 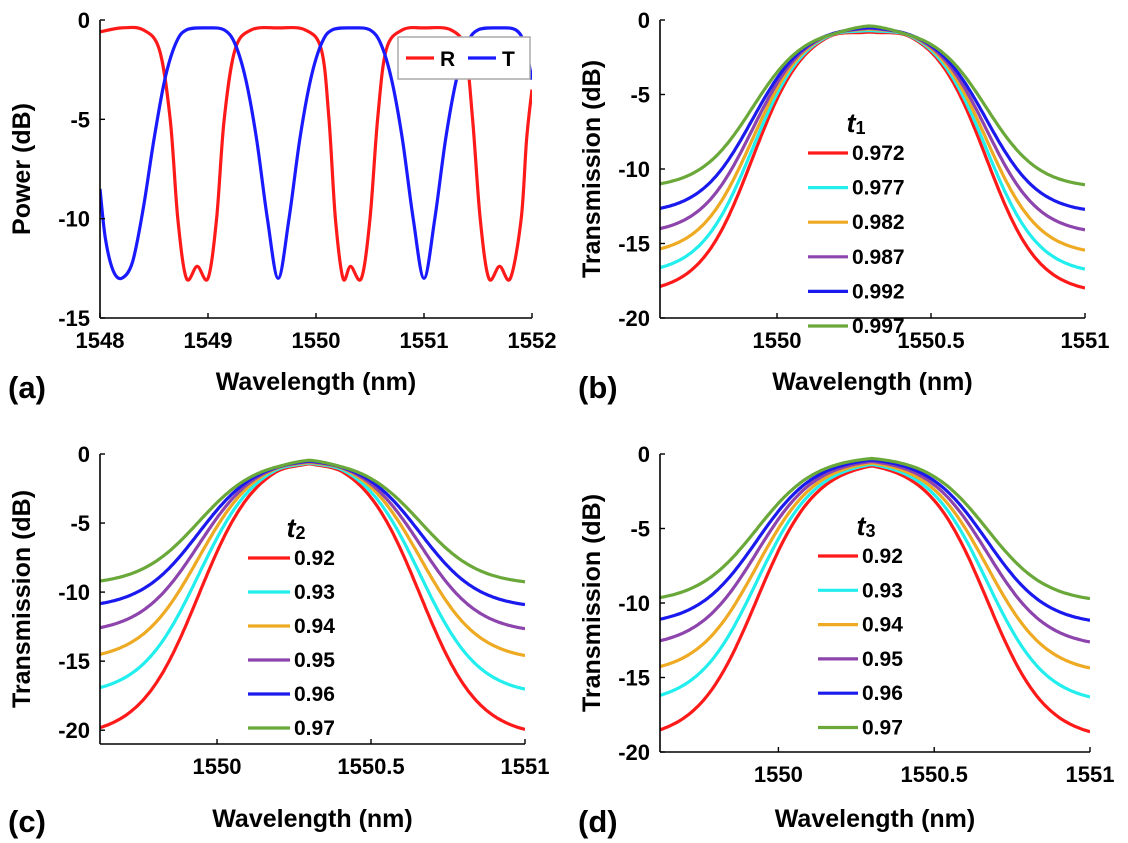 What do you see at coordinates (100, 340) in the screenshot?
I see `x-tick-label: 1548` at bounding box center [100, 340].